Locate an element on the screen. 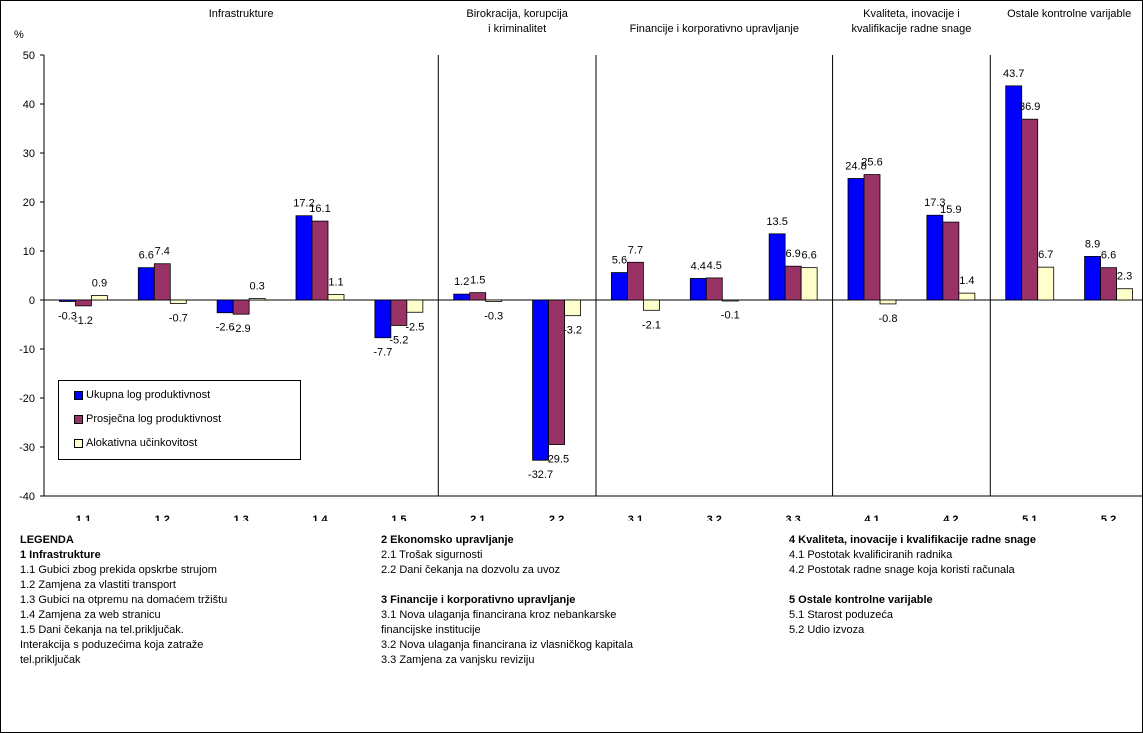 The height and width of the screenshot is (733, 1143). data-label: 4.4 is located at coordinates (698, 266).